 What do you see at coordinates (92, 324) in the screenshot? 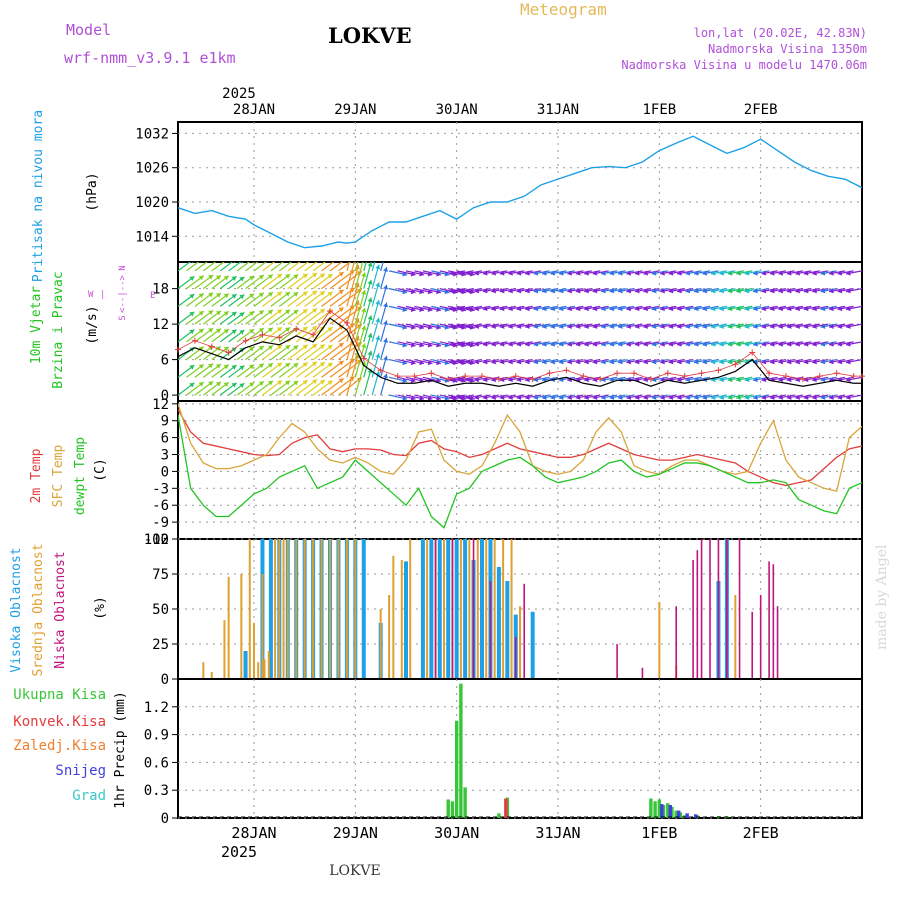
I see `wind-unit: (m/s)` at bounding box center [92, 324].